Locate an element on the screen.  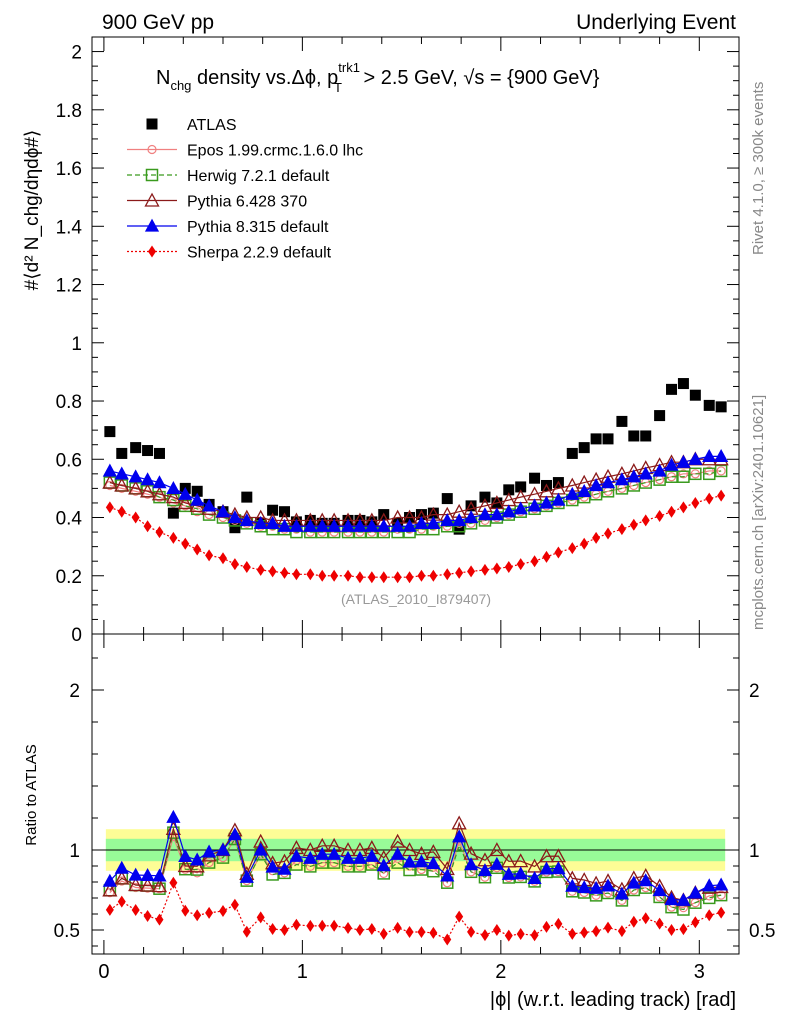
ratio-y-tick-label: 1 is located at coordinates (74, 851).